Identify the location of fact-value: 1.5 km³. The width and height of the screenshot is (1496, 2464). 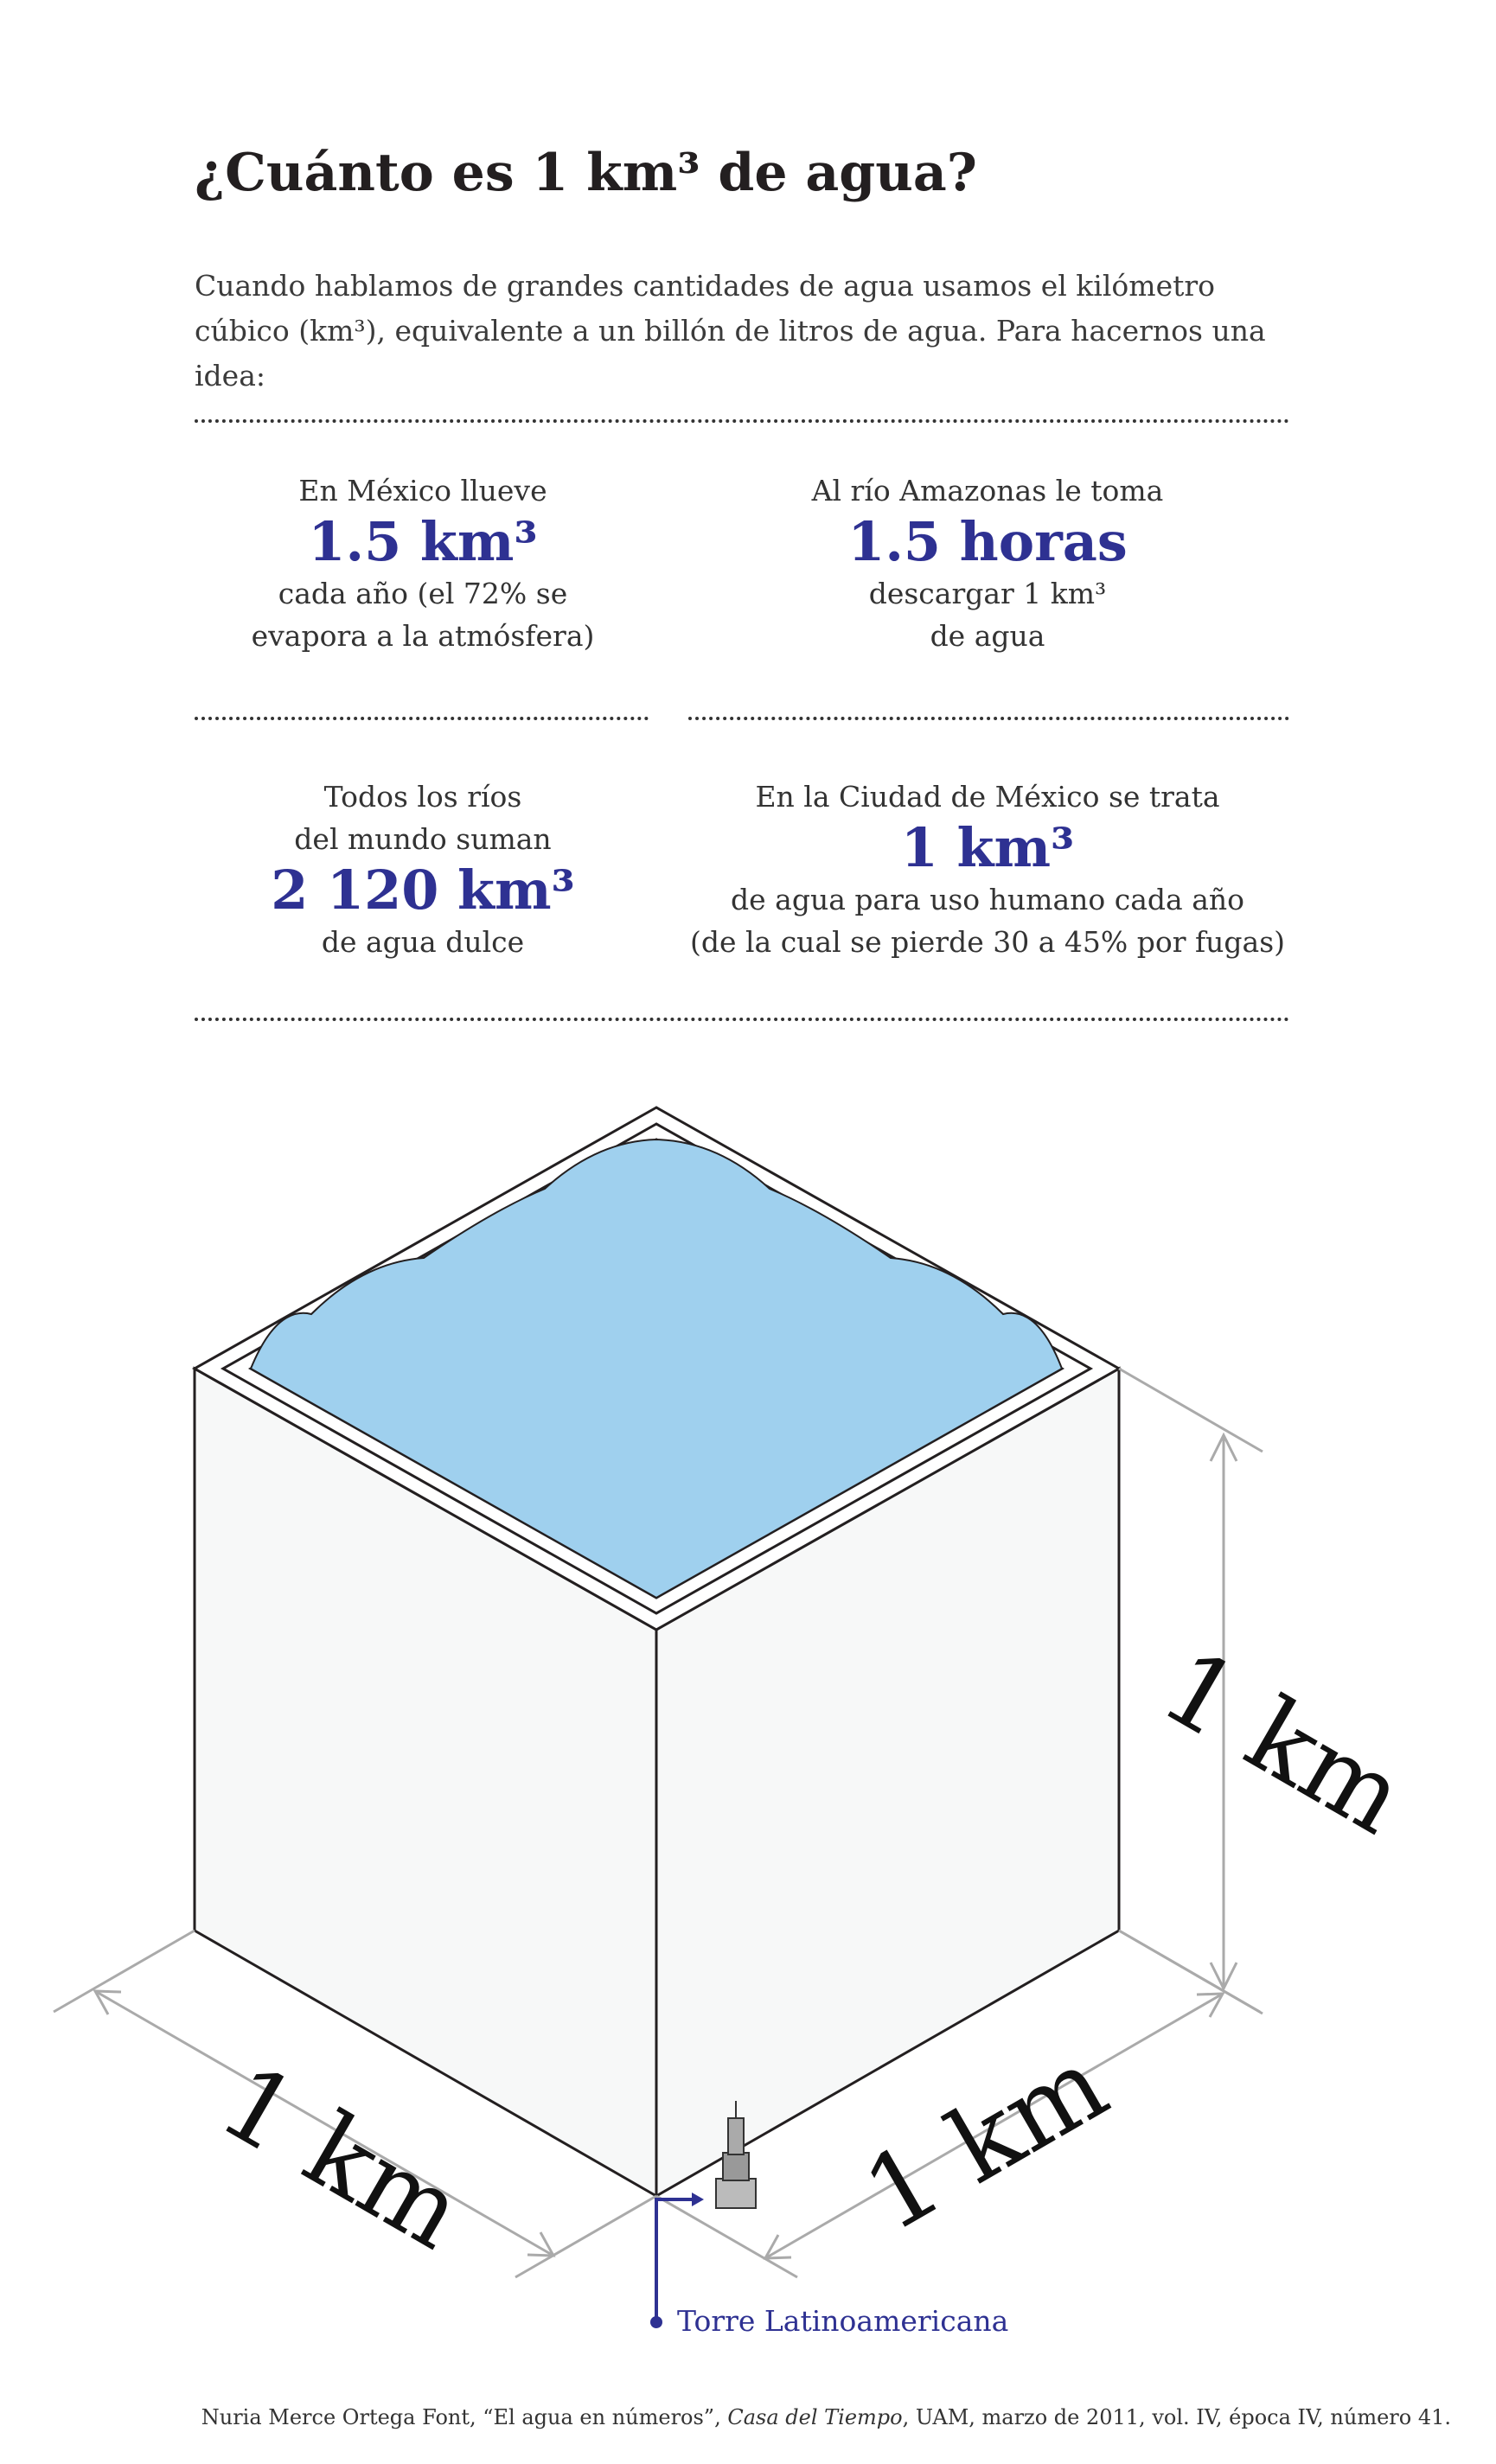
(423, 541).